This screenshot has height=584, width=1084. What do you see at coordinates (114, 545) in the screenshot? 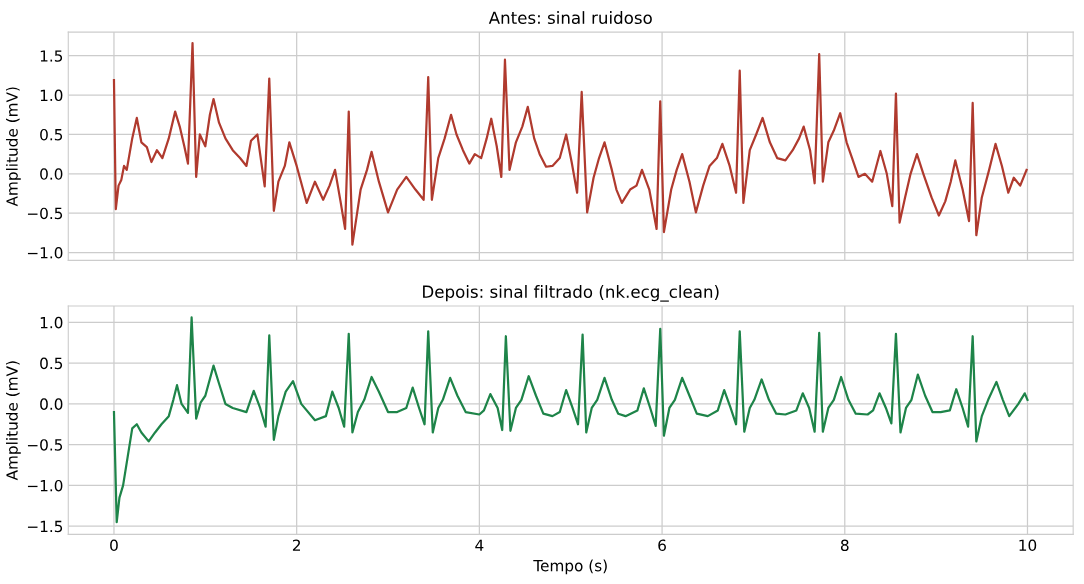
I see `x-tick-label: 0` at bounding box center [114, 545].